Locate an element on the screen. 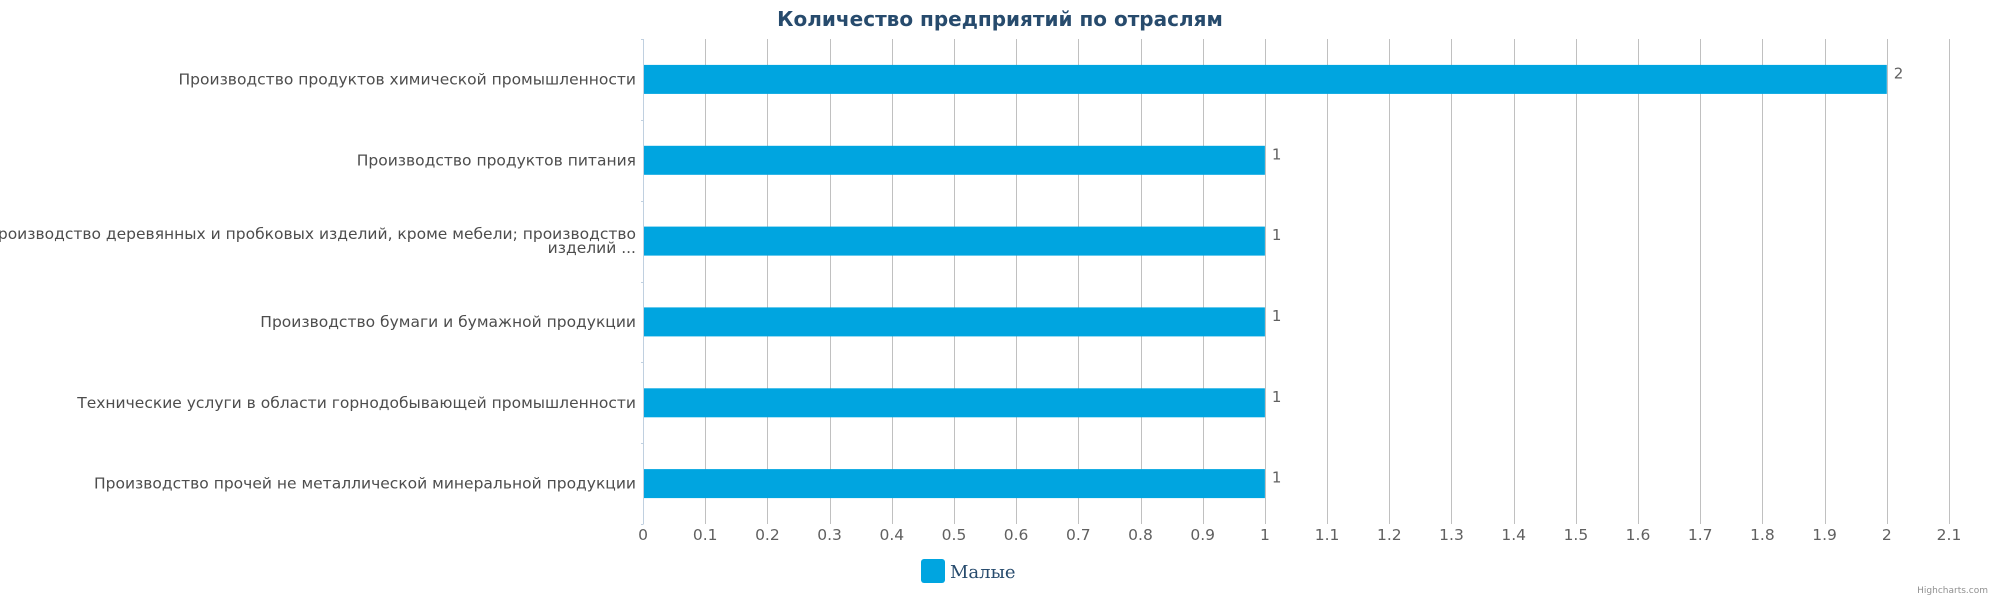 The width and height of the screenshot is (2000, 600). legend-label: Малые is located at coordinates (983, 572).